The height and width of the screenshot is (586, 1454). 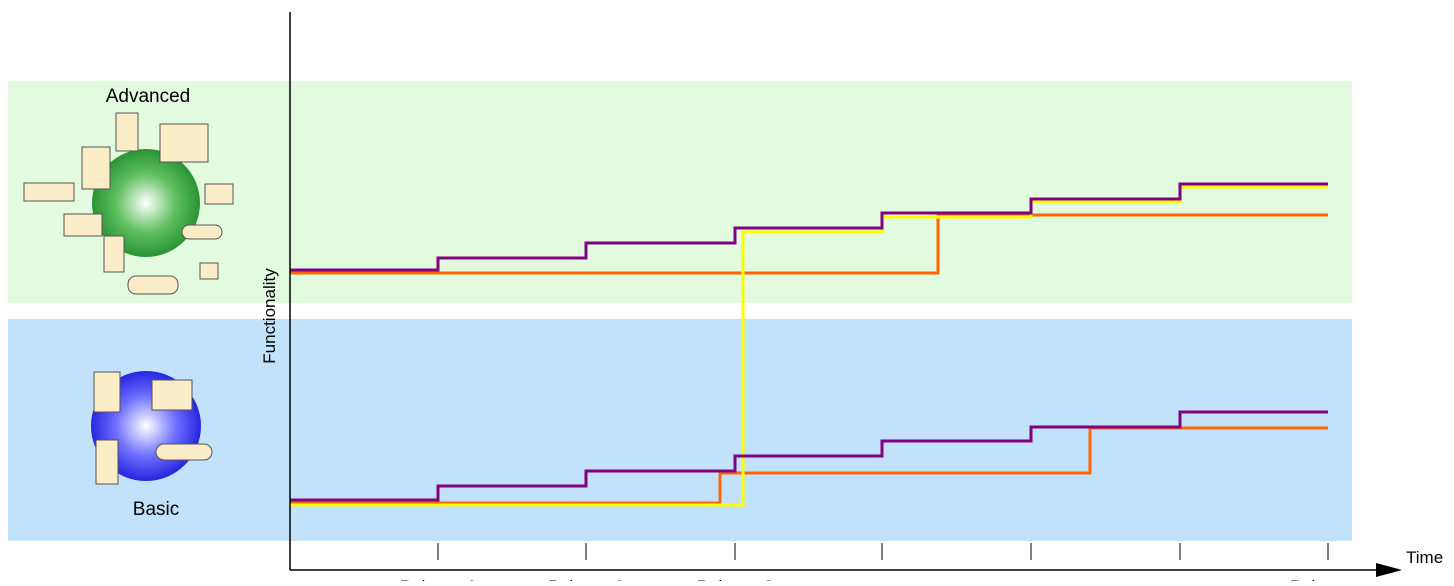 What do you see at coordinates (809, 244) in the screenshot?
I see `advanced-orange` at bounding box center [809, 244].